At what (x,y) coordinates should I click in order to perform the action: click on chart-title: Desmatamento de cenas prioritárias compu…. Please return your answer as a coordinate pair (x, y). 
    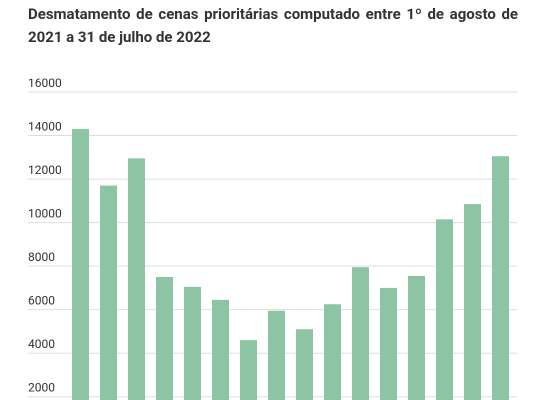
    Looking at the image, I should click on (273, 25).